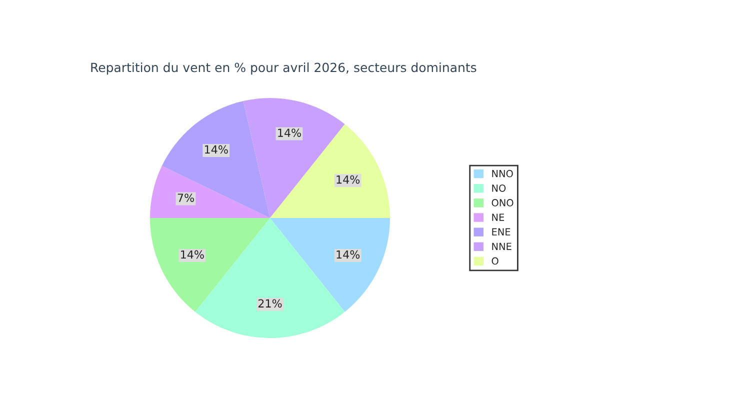 This screenshot has width=750, height=400. Describe the element at coordinates (502, 174) in the screenshot. I see `legend-label: NNO` at that location.